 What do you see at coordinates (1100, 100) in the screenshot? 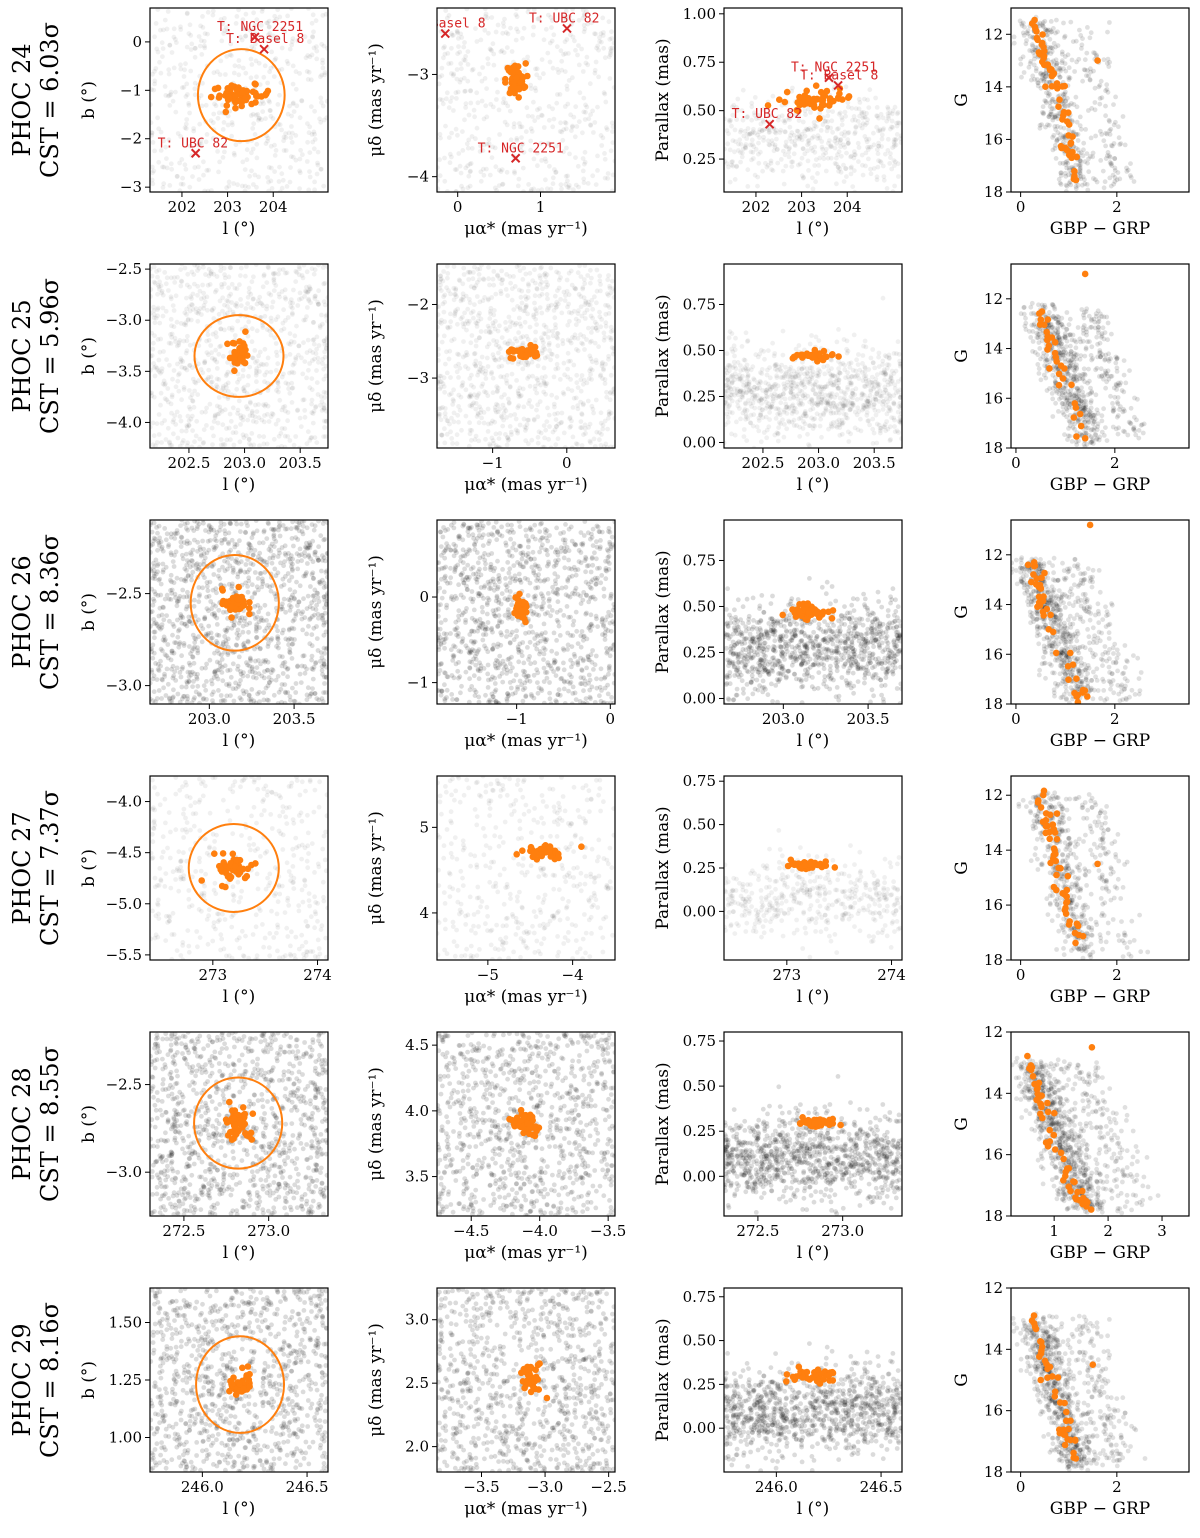
I see `axes-frame` at bounding box center [1100, 100].